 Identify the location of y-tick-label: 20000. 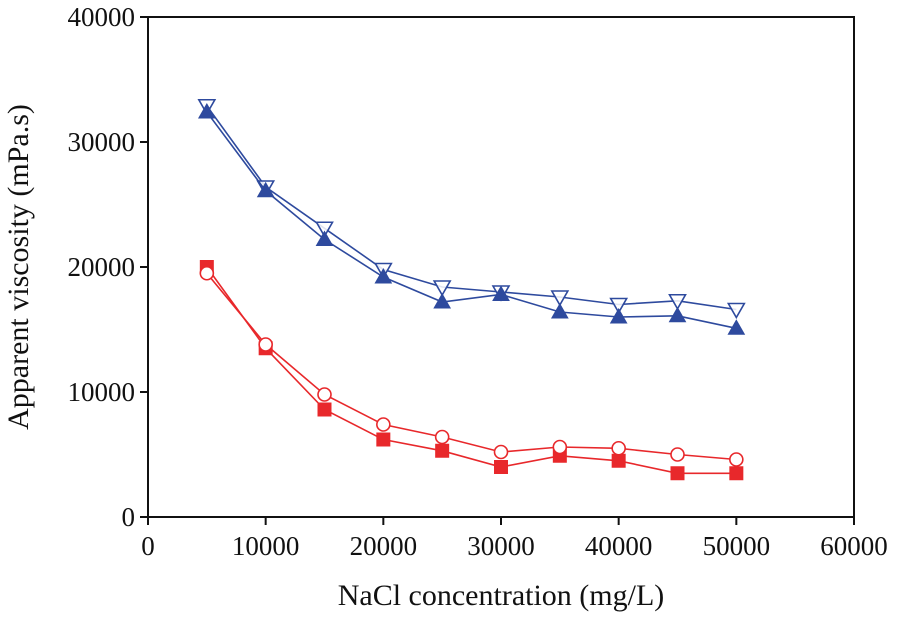
(102, 267).